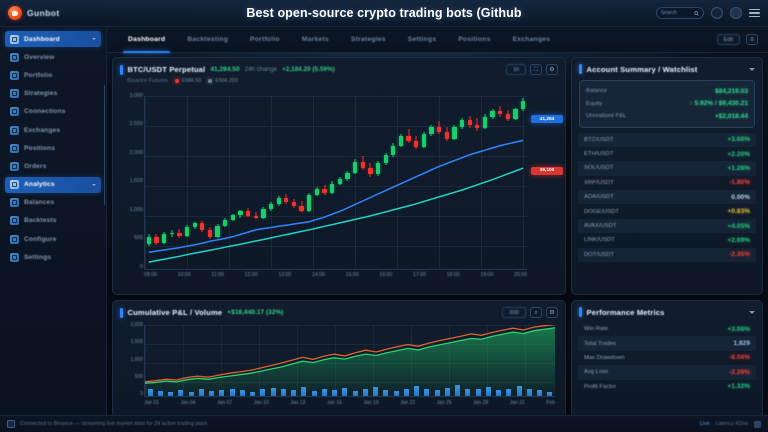 The image size is (768, 432). Describe the element at coordinates (14, 94) in the screenshot. I see `strategy-icon` at that location.